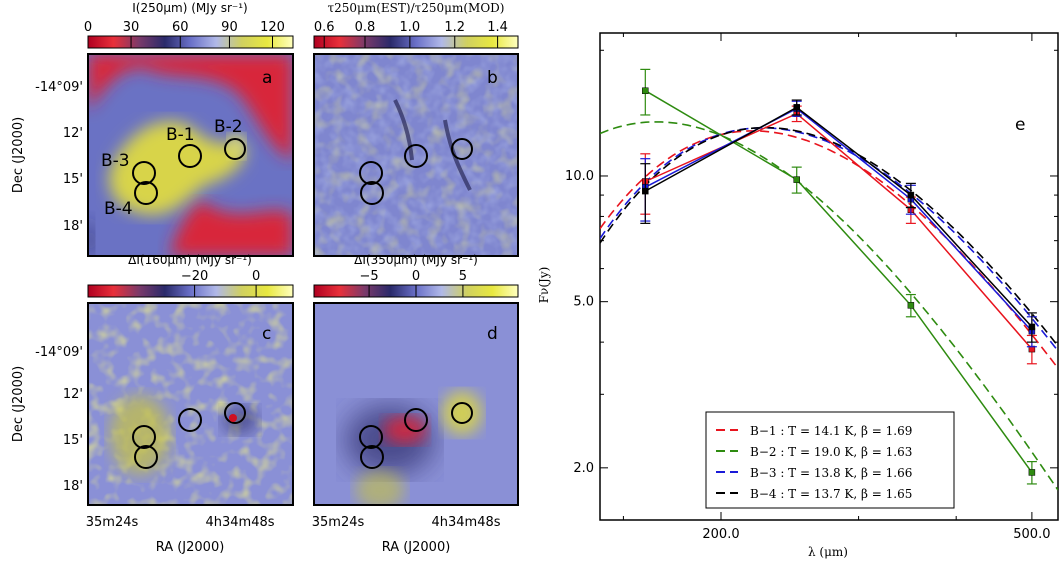 This screenshot has width=1059, height=570. Describe the element at coordinates (831, 473) in the screenshot. I see `legend-entry: B−3 : T = 13.8 K, β = 1.66` at that location.